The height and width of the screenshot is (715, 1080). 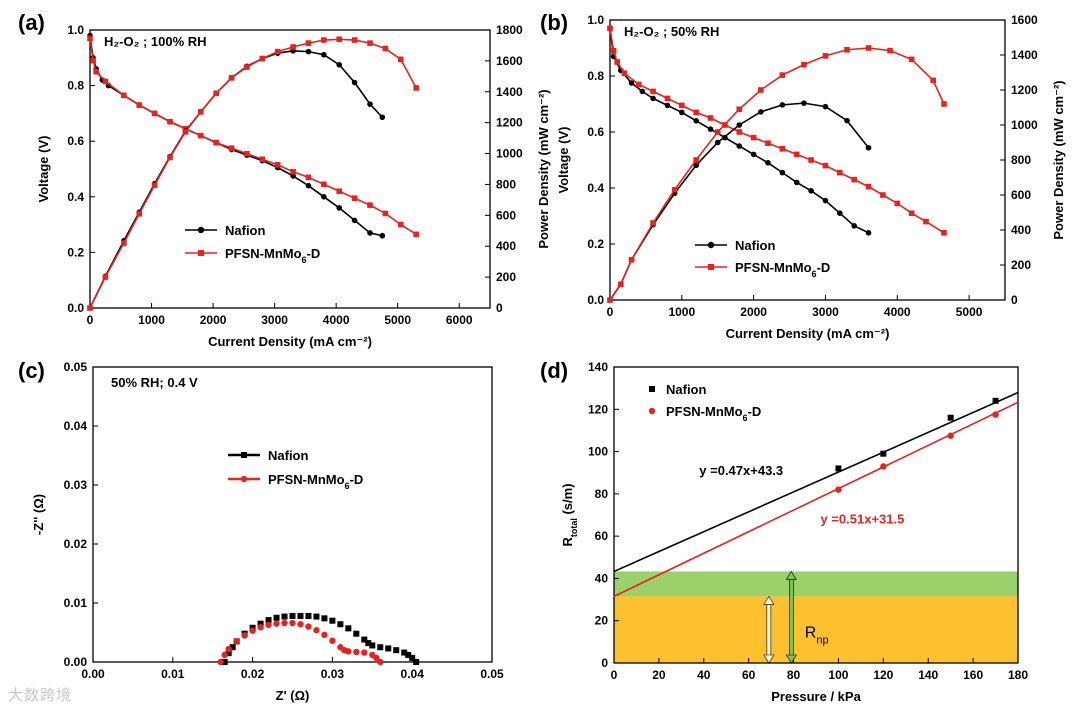 What do you see at coordinates (76, 367) in the screenshot?
I see `y-tick-label: 0.05` at bounding box center [76, 367].